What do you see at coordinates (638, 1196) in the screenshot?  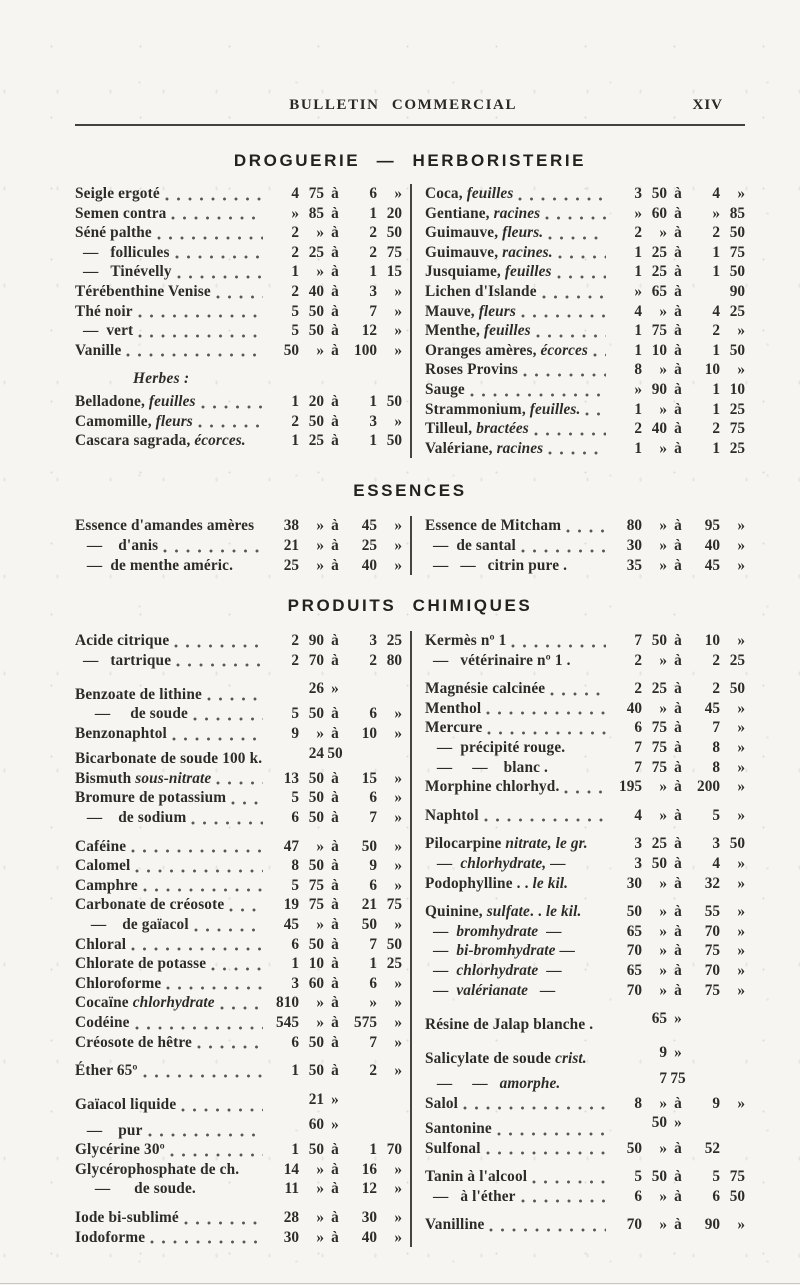 I see `price-francs-low: 6` at bounding box center [638, 1196].